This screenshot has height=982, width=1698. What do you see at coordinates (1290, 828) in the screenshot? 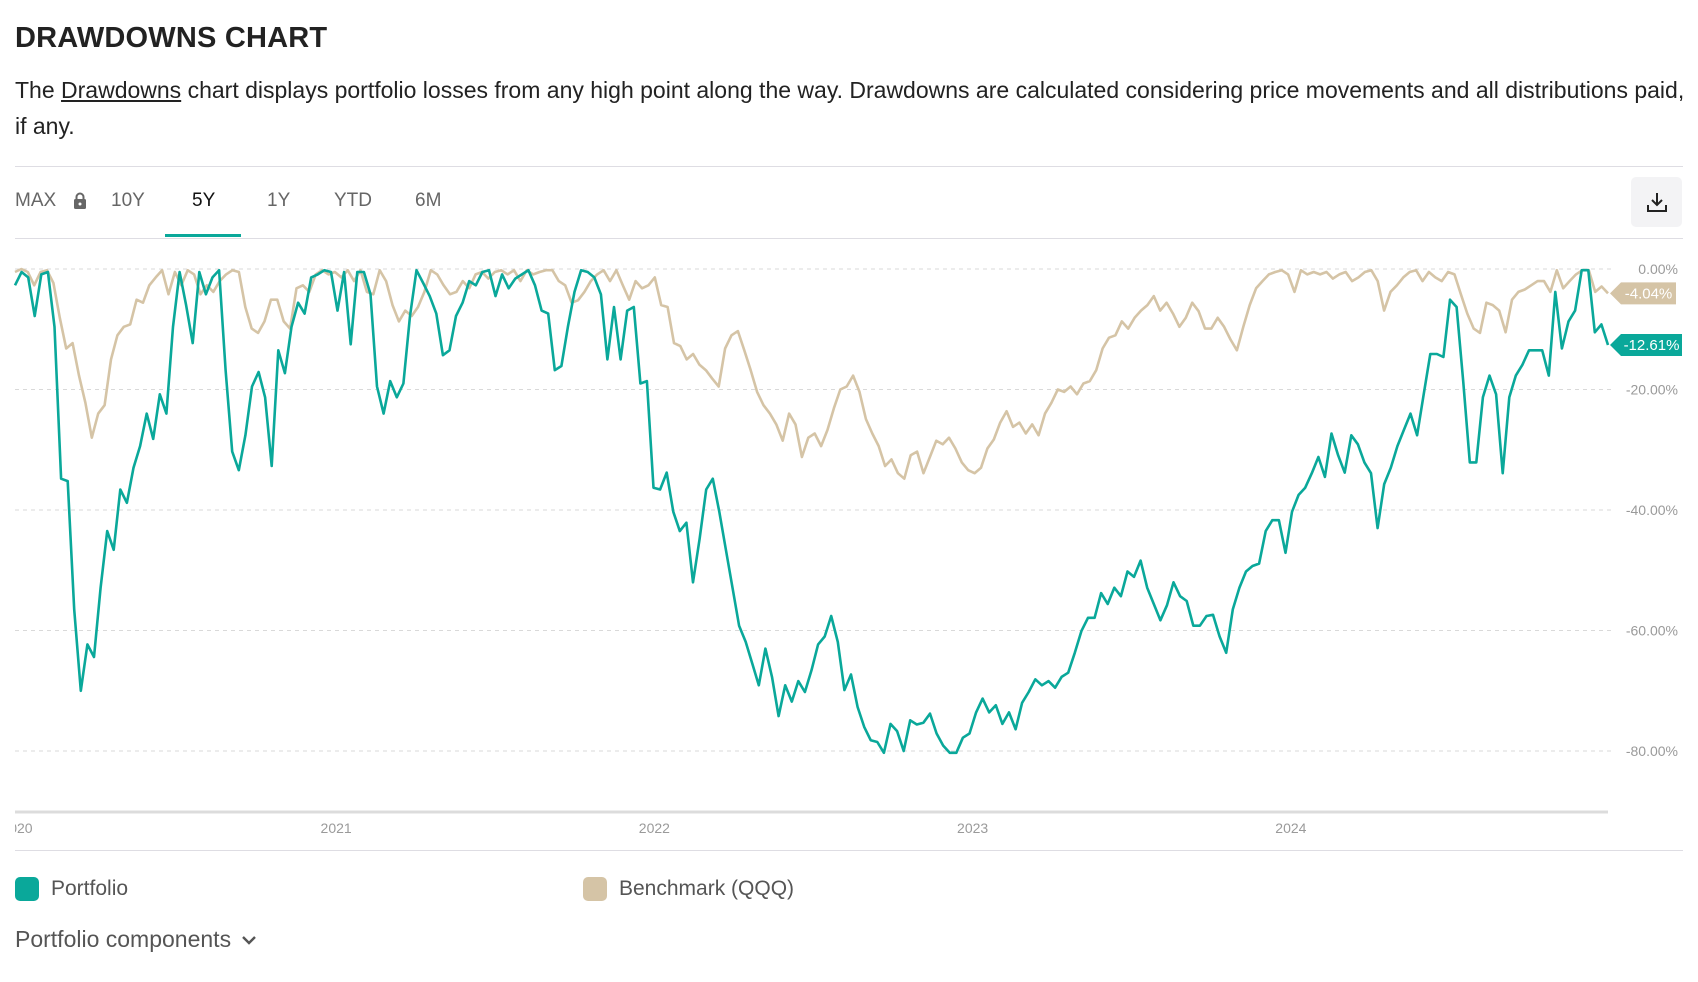
I see `x-tick-label: 2024` at bounding box center [1290, 828].